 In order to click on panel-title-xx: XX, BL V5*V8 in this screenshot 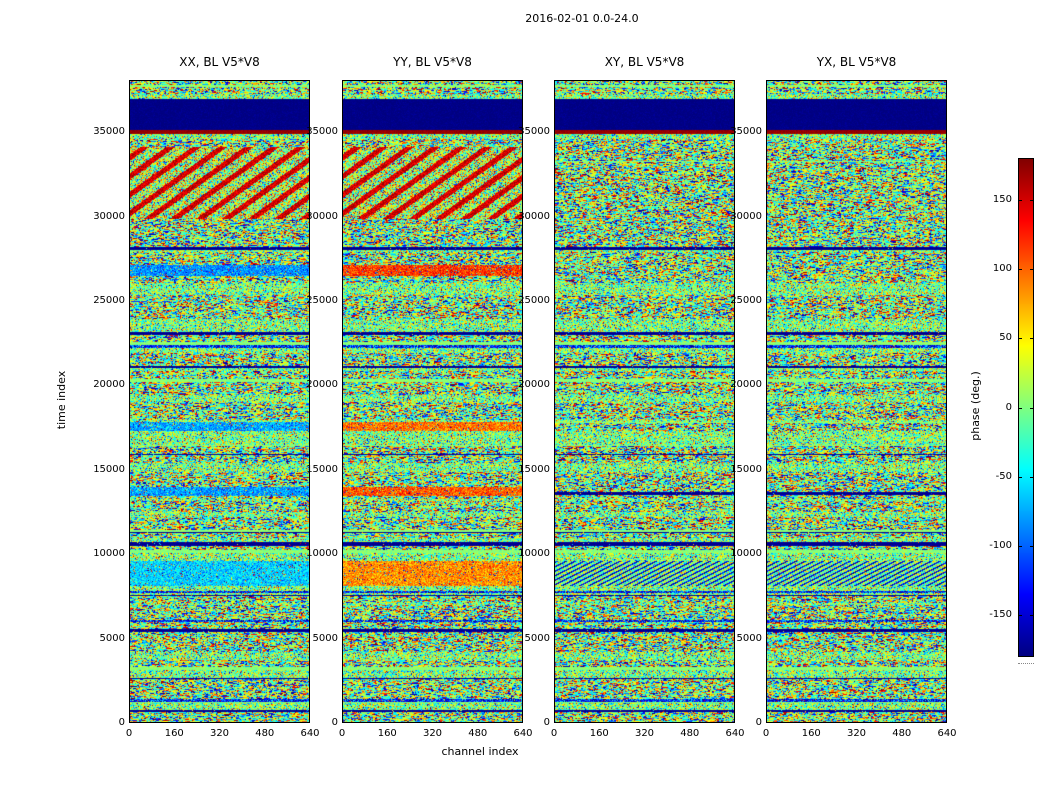, I will do `click(219, 62)`.